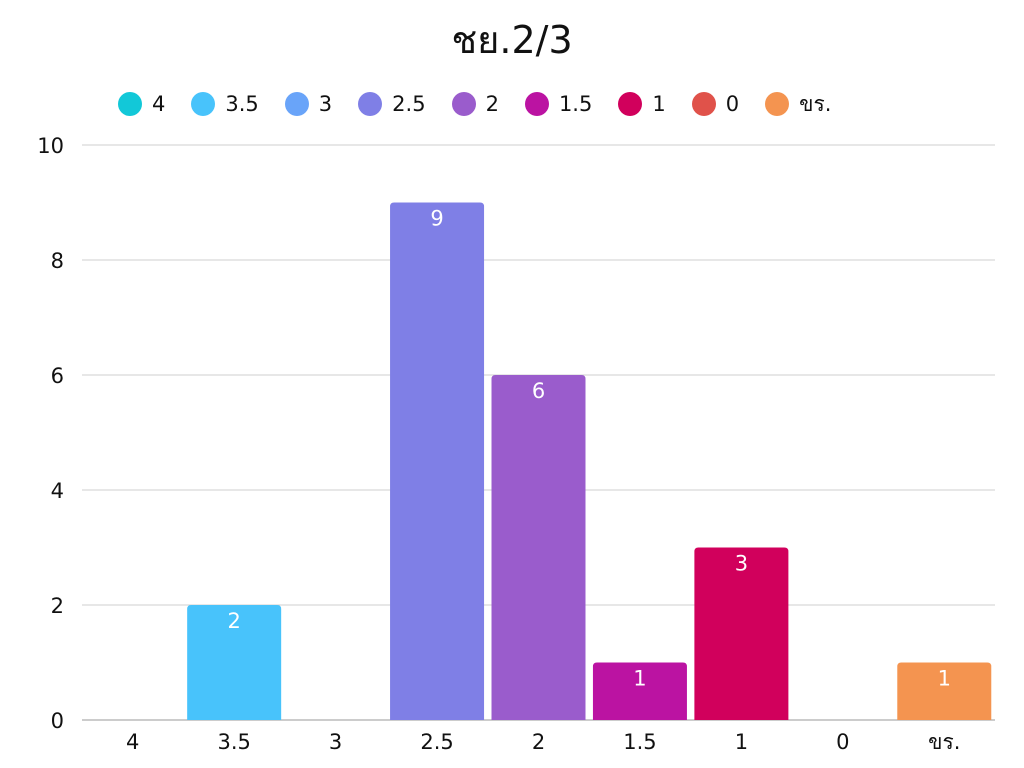 This screenshot has width=1024, height=768. Describe the element at coordinates (815, 104) in the screenshot. I see `legend-label: ขร.` at that location.